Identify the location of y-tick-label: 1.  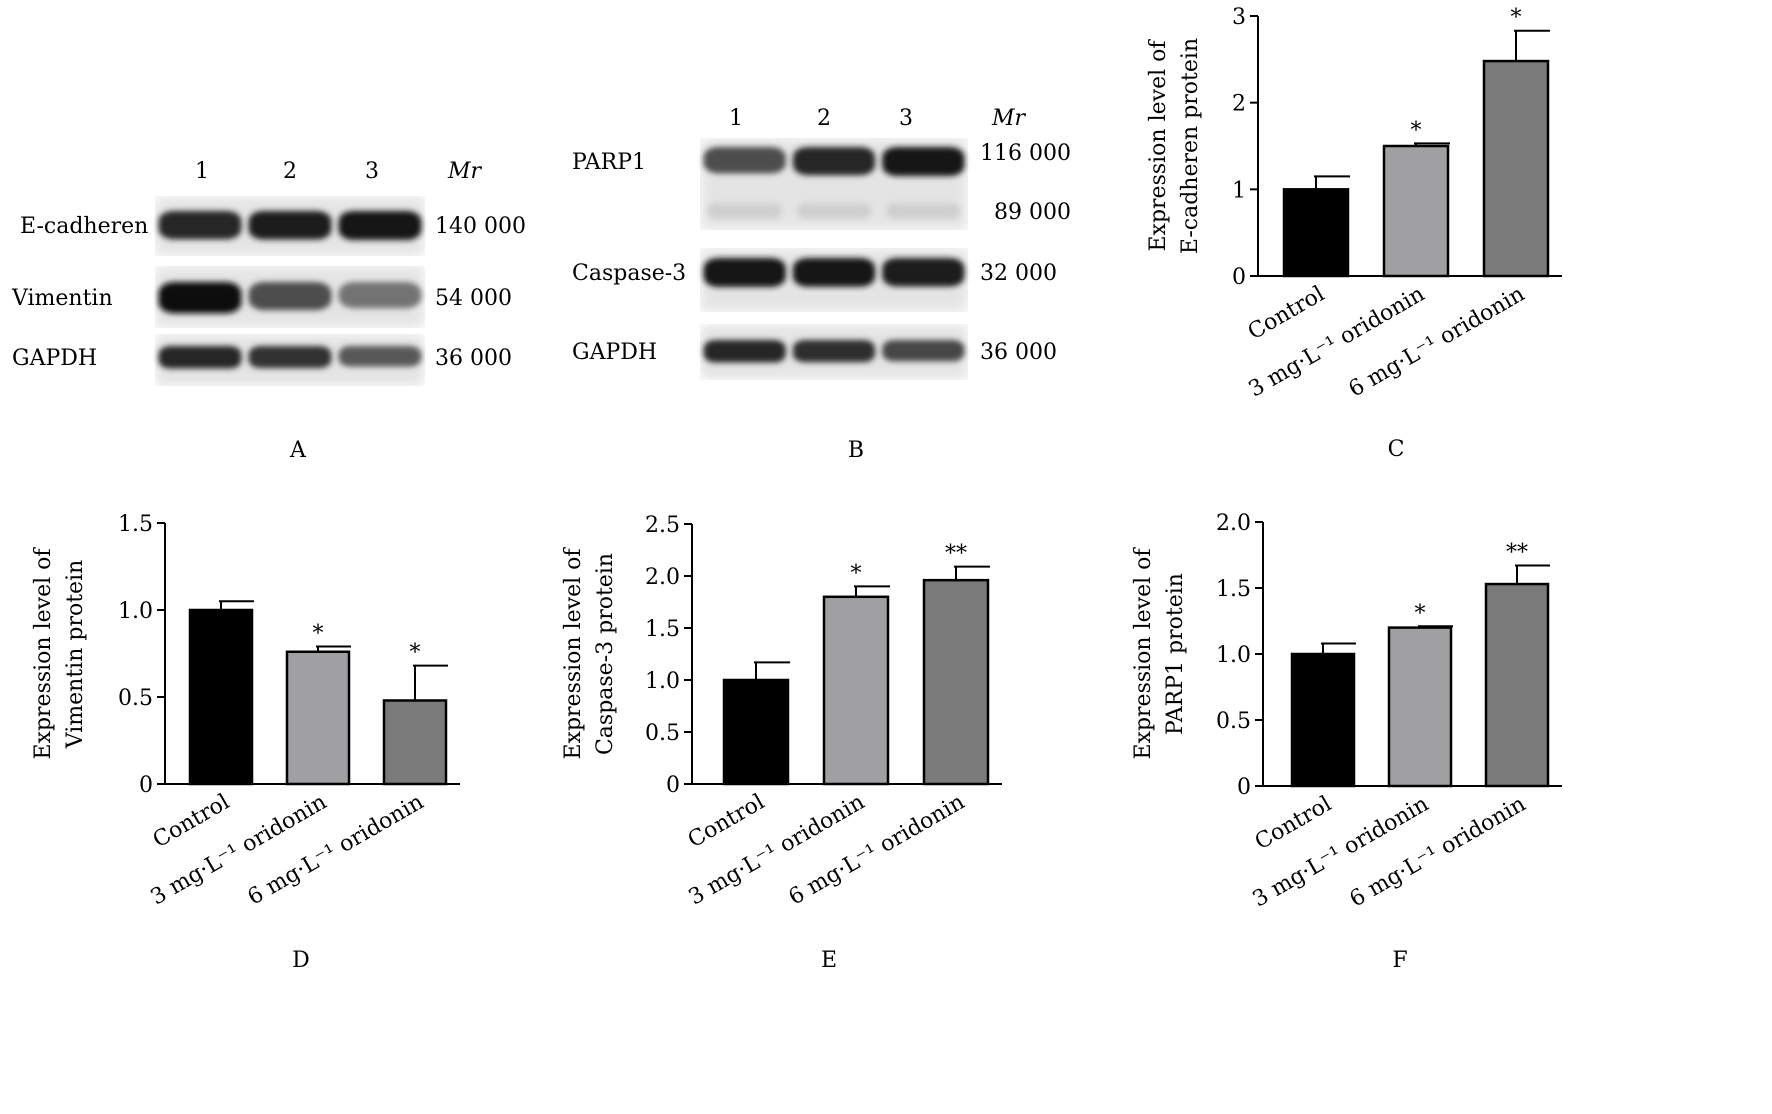
(1239, 190).